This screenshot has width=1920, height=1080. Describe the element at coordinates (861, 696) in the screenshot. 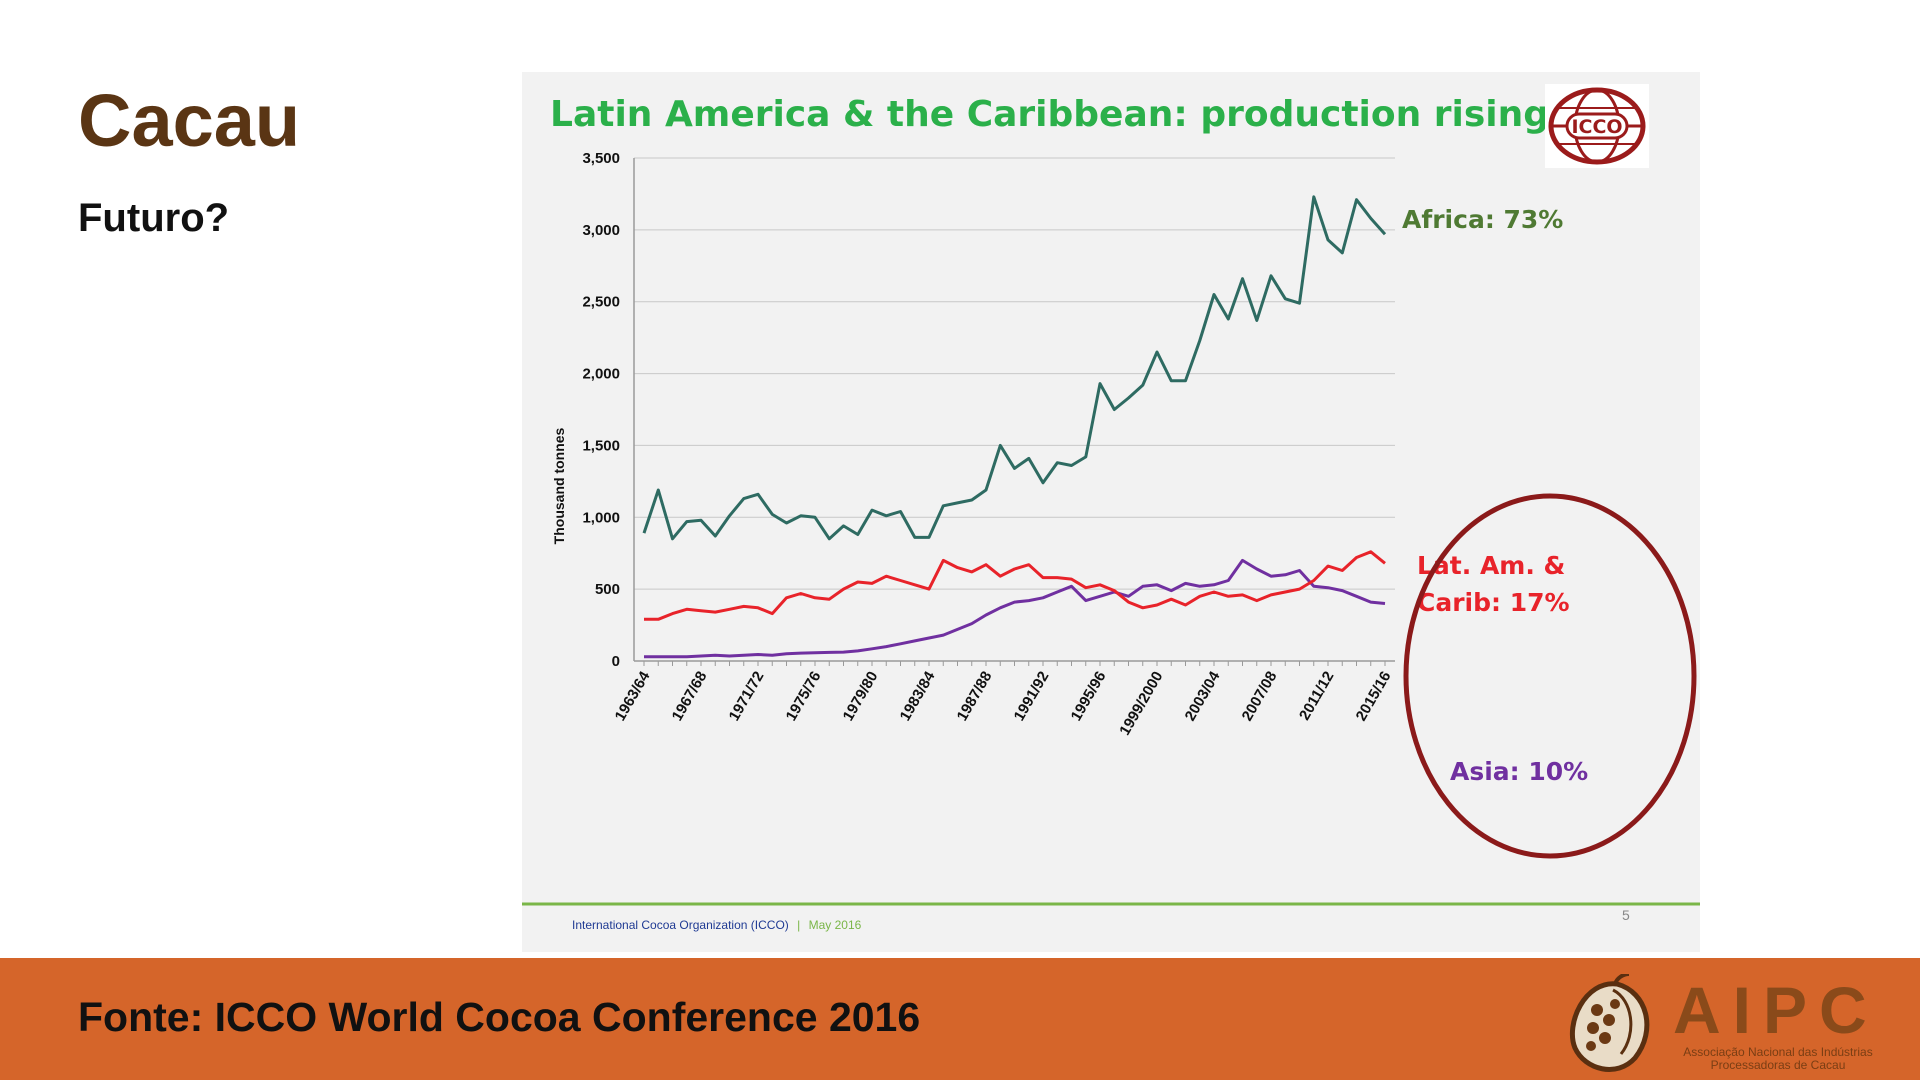

I see `x-tick-label: 1979/80` at that location.